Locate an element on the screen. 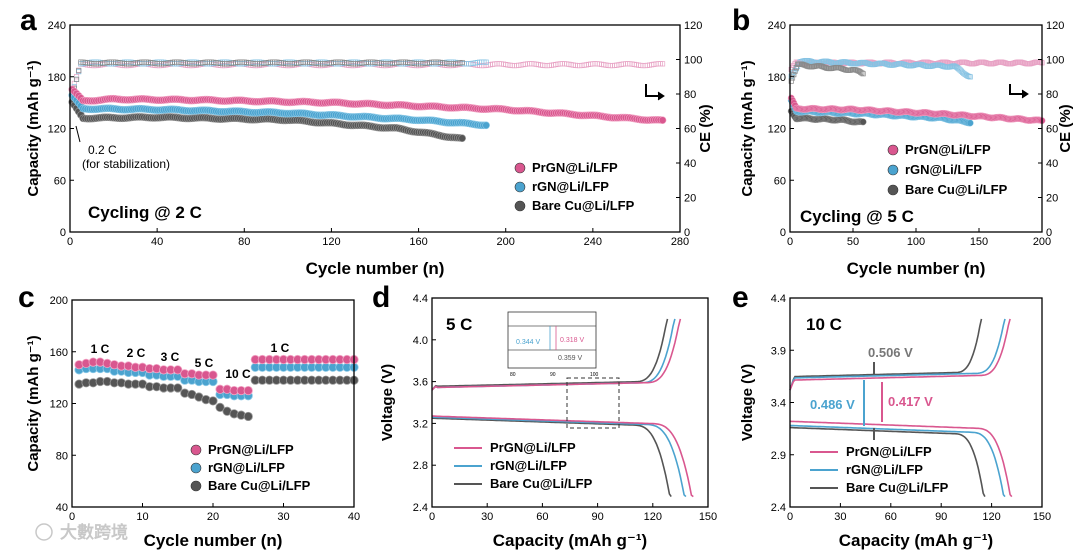  panel-c-legend-label: Bare Cu@Li/LFP is located at coordinates (259, 485).